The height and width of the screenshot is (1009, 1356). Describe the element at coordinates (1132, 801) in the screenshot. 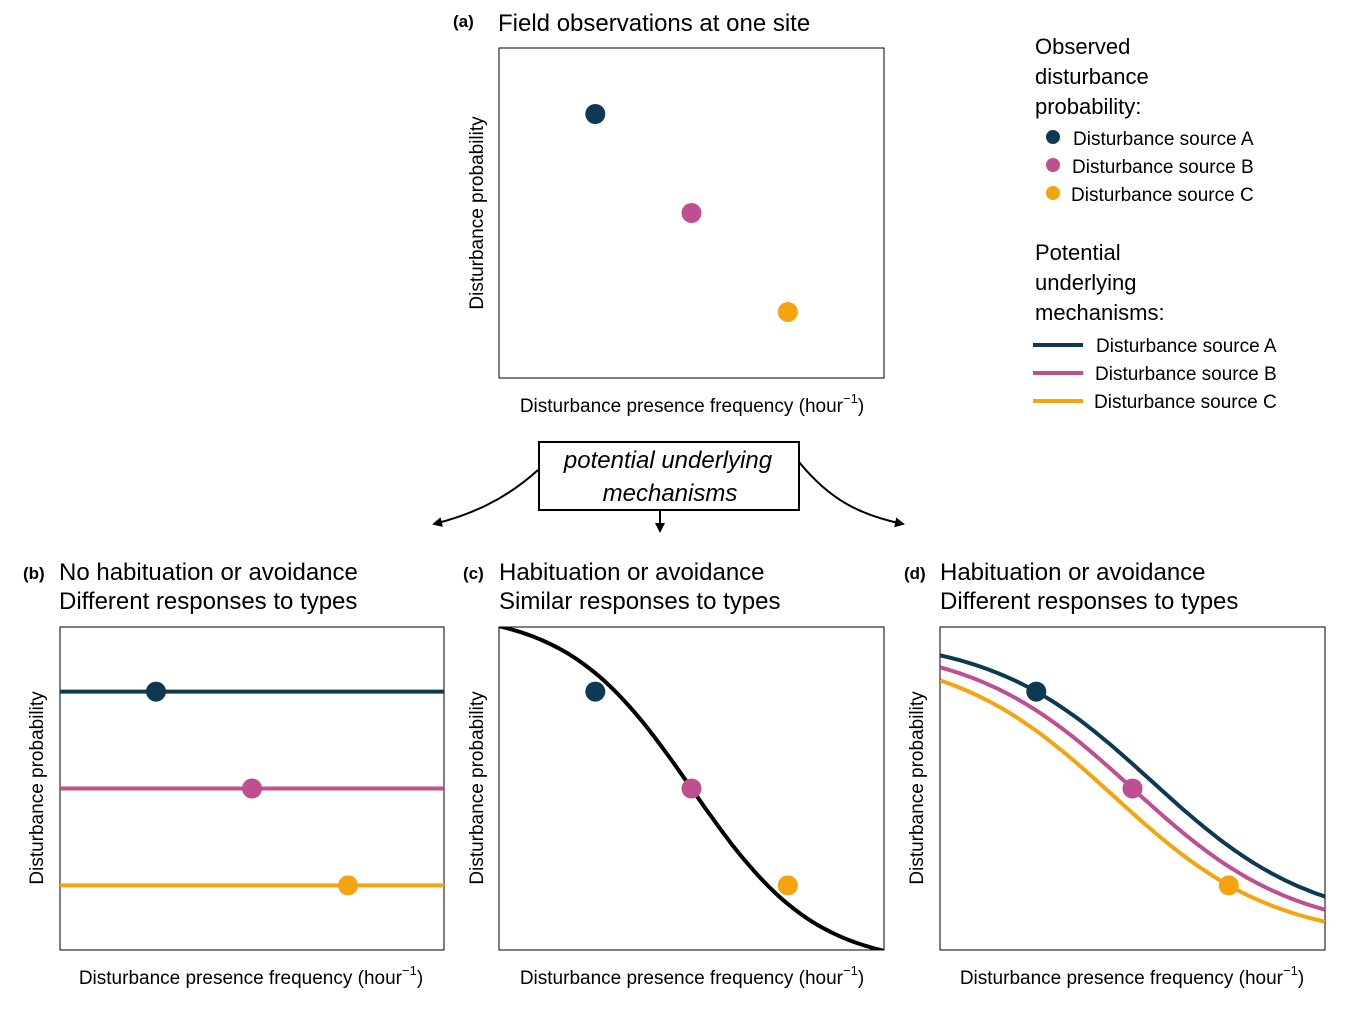

I see `panel-d-line-source-c` at that location.